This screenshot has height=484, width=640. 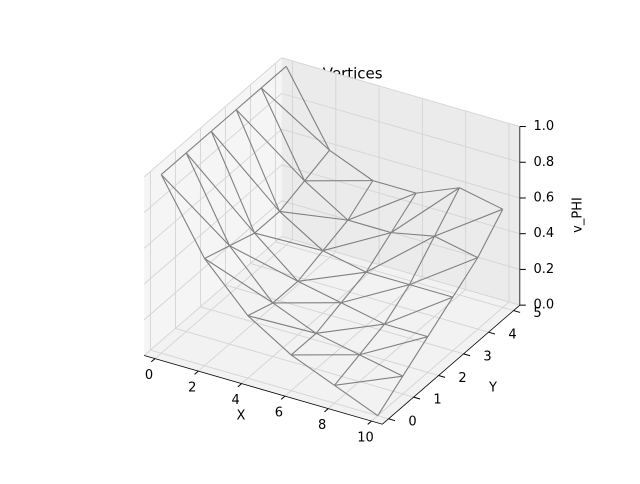 I want to click on y-axis-label: Y, so click(x=492, y=388).